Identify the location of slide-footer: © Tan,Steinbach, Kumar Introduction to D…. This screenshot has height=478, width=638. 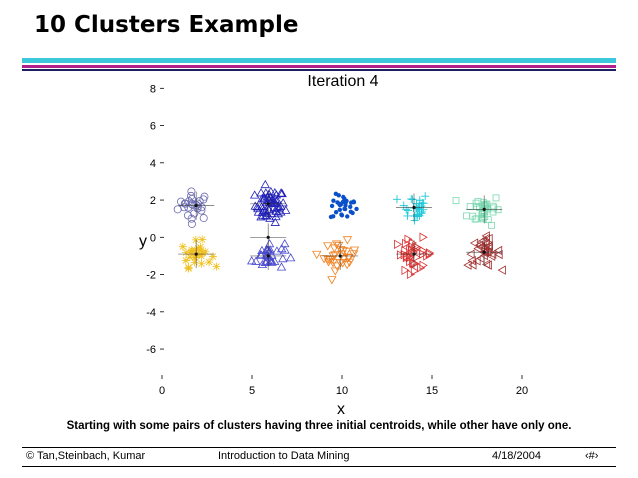
(319, 457).